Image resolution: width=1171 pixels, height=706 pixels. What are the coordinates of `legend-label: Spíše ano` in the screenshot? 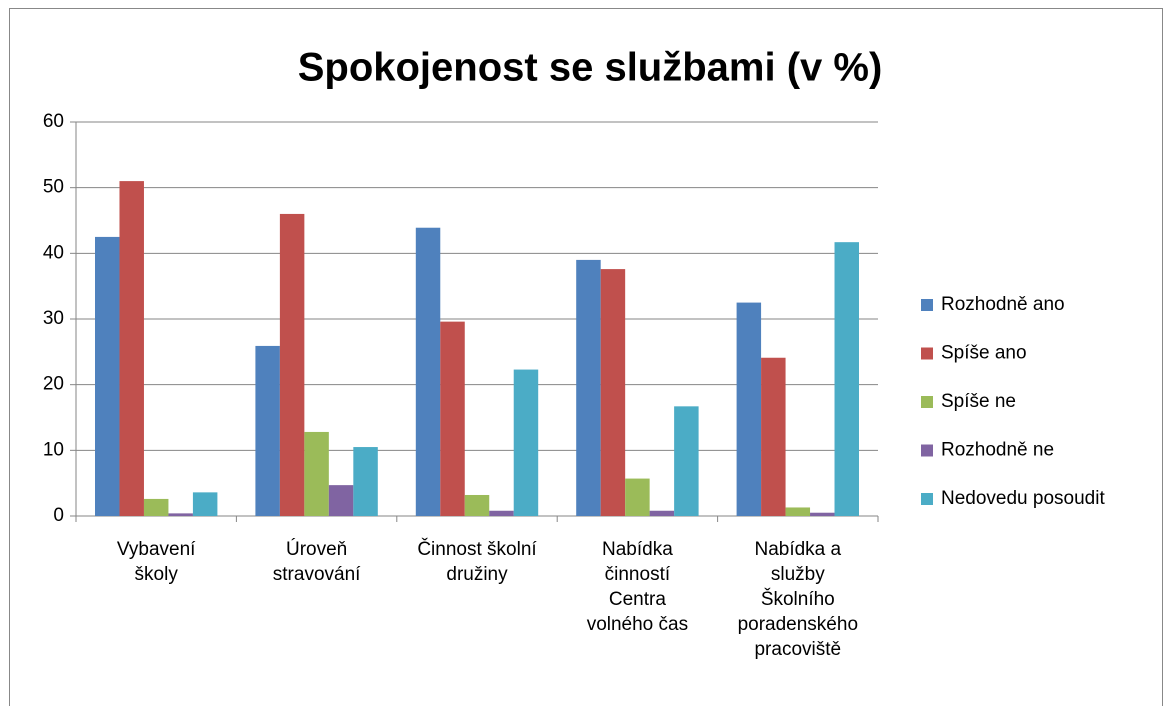 It's located at (984, 353).